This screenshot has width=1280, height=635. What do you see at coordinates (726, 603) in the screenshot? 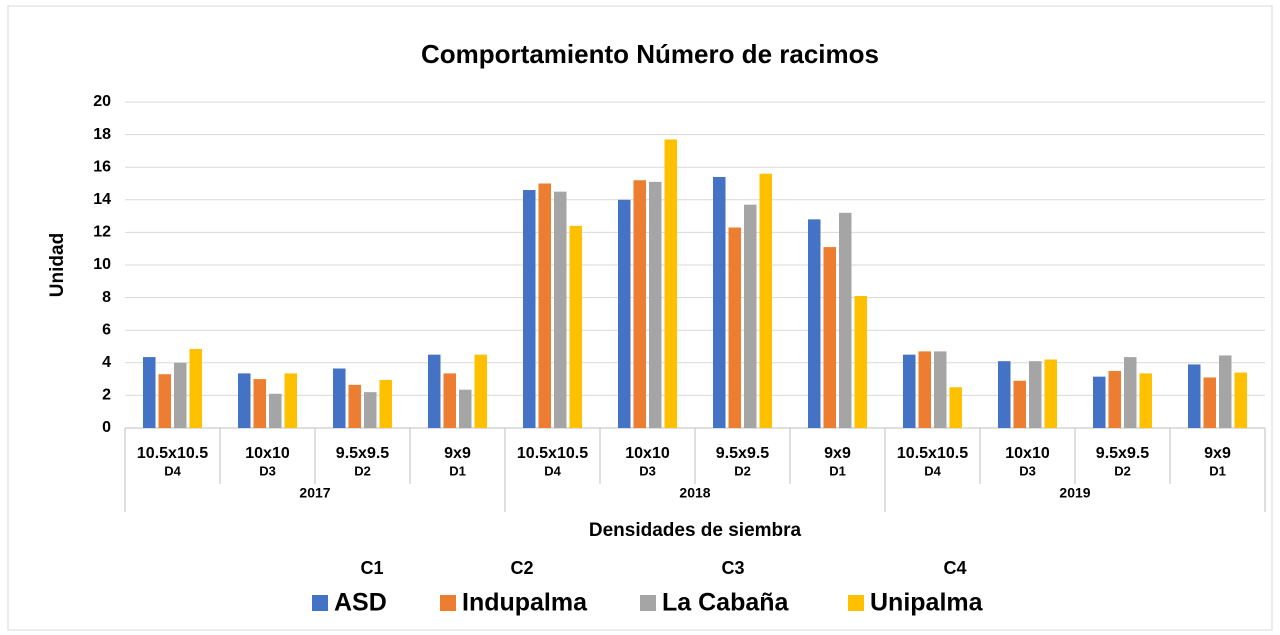
I see `legend-label: La Cabaña` at bounding box center [726, 603].